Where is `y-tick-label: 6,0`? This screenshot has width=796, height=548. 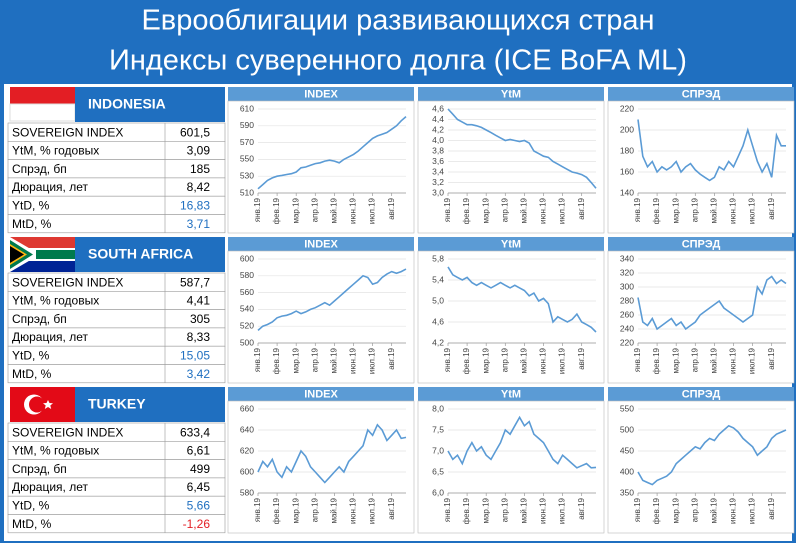
y-tick-label: 6,0 is located at coordinates (438, 492).